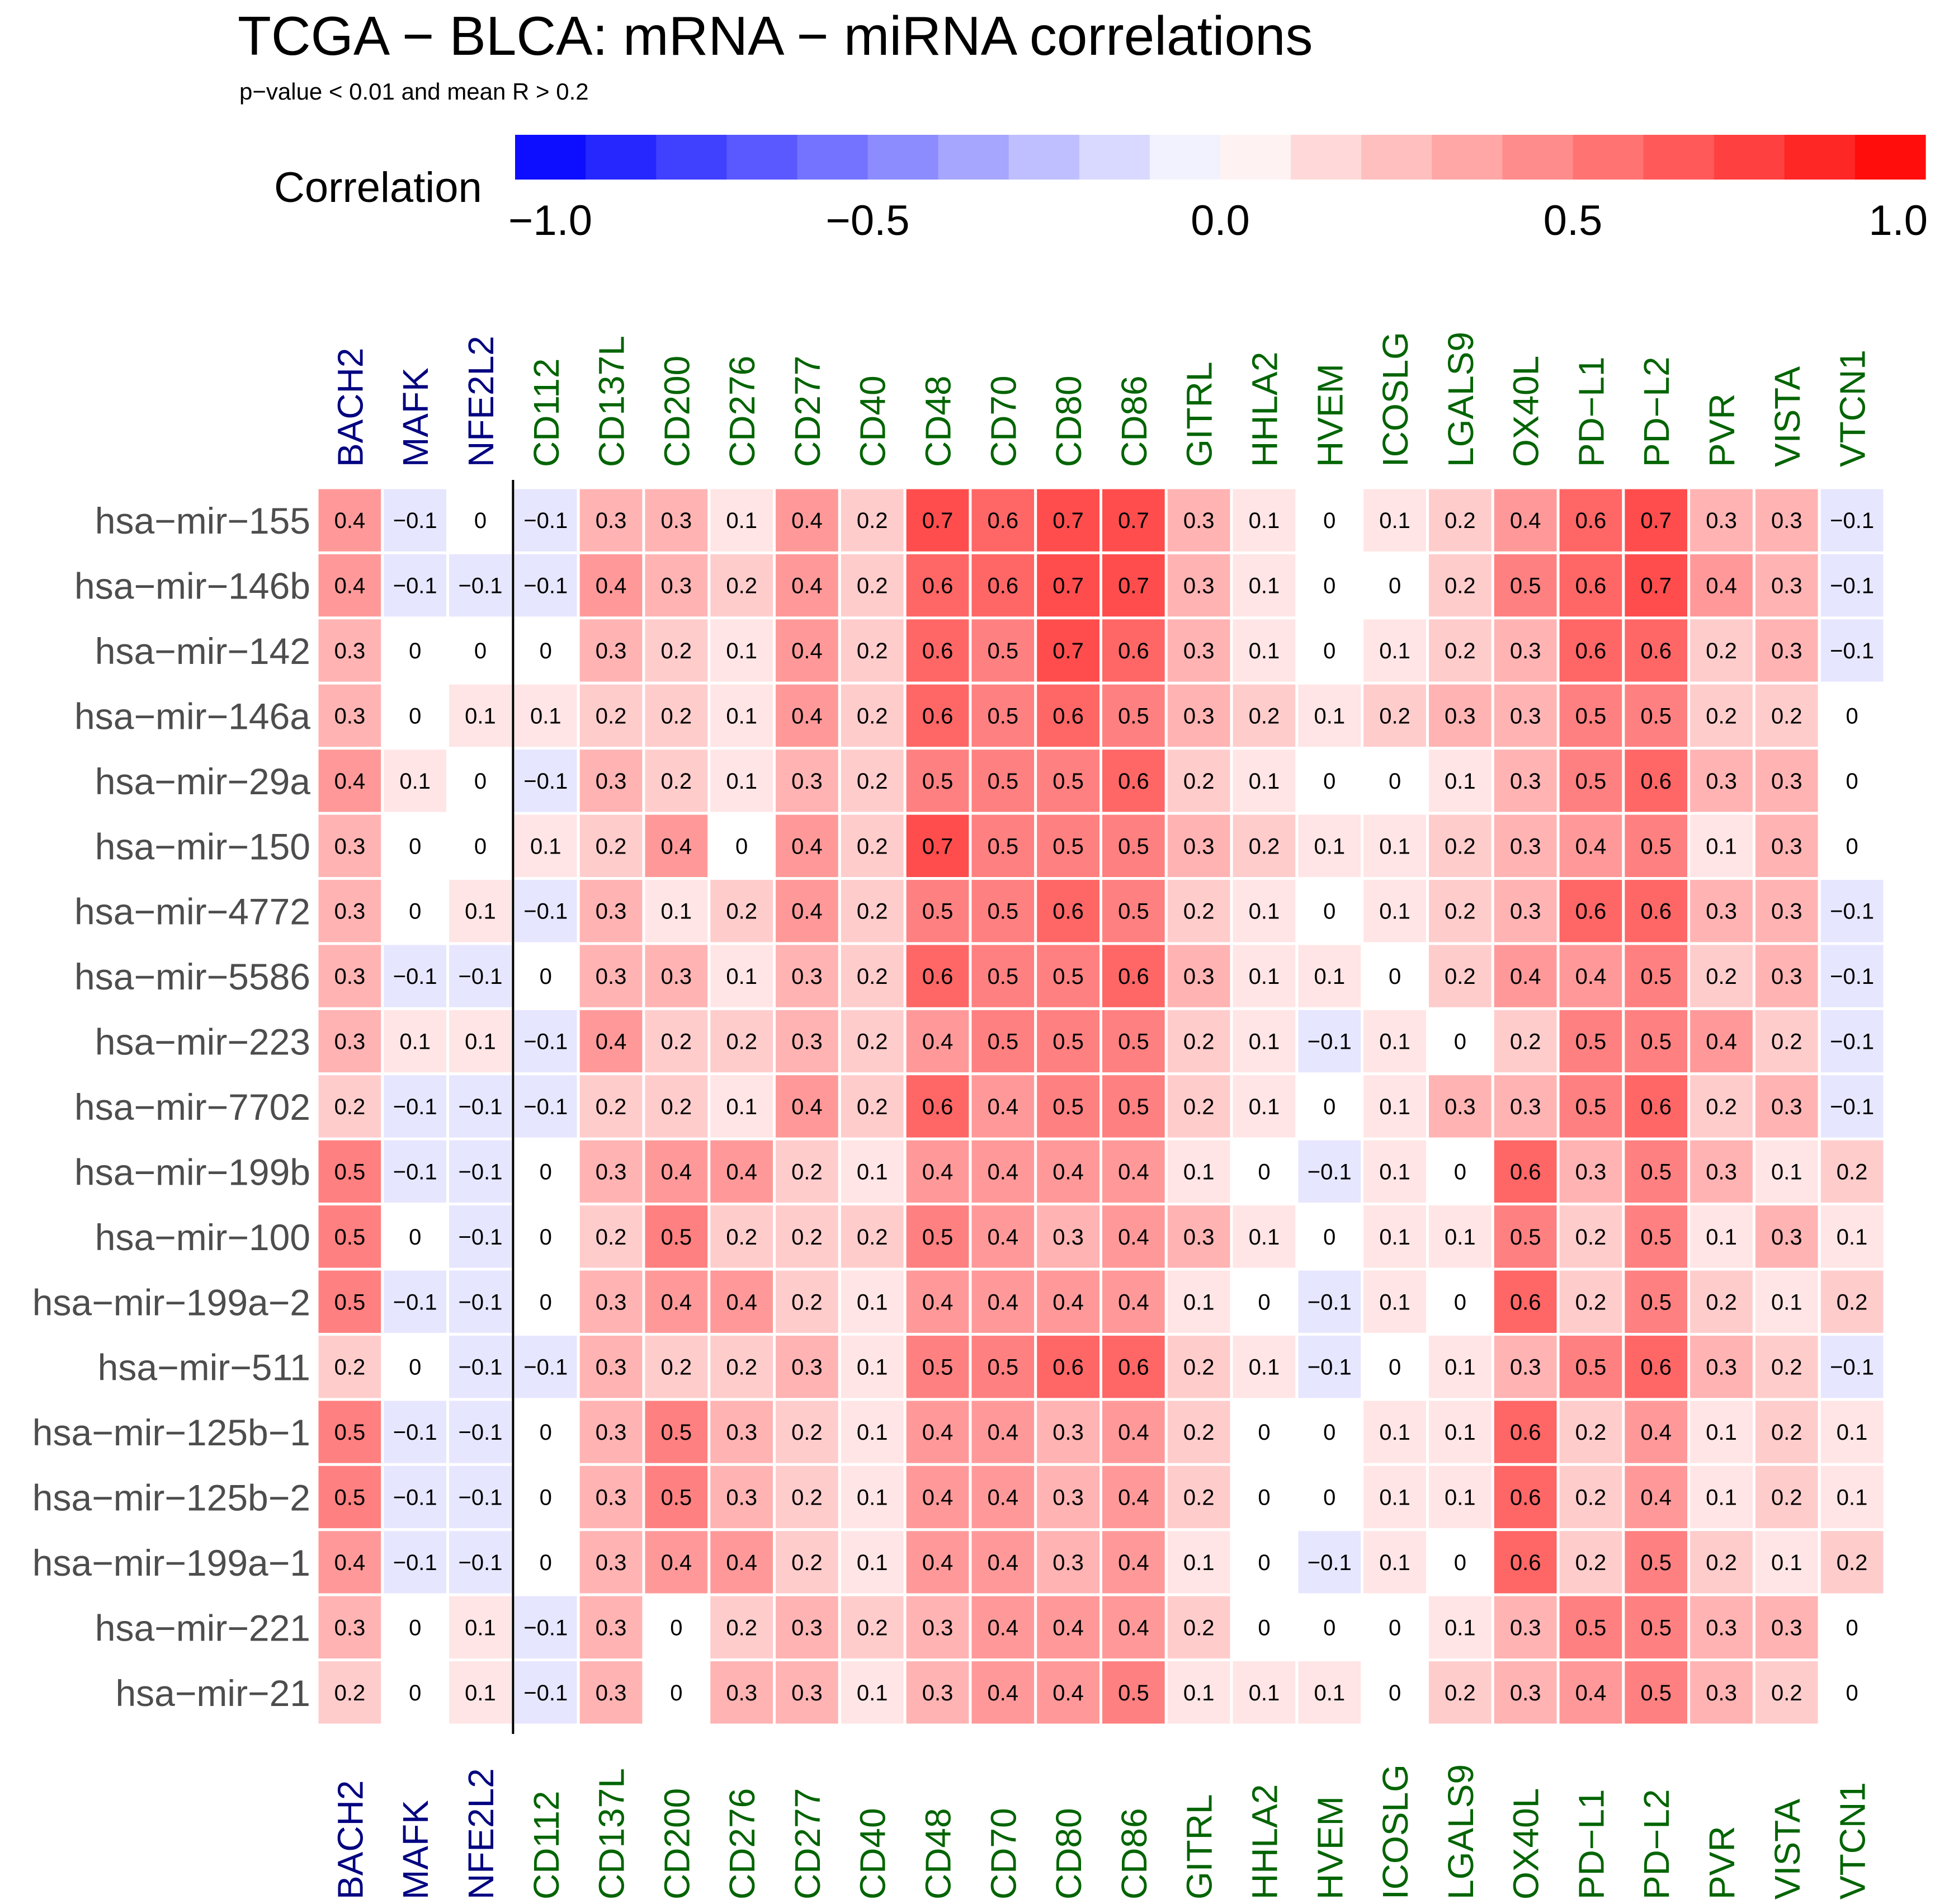 This screenshot has height=1904, width=1935. Describe the element at coordinates (350, 1840) in the screenshot. I see `column-label-bottom: BACH2` at that location.